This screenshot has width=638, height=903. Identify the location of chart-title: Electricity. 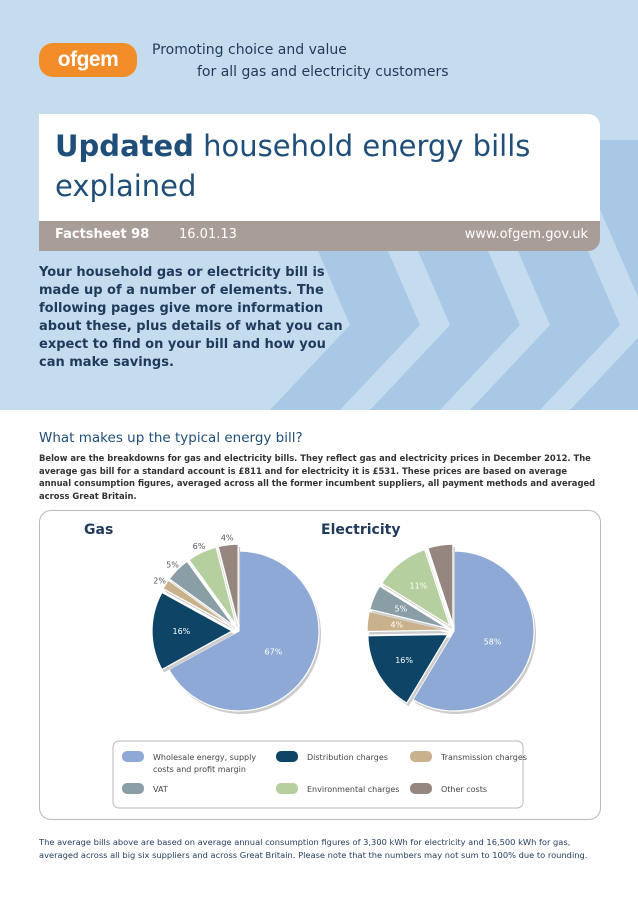
(360, 530).